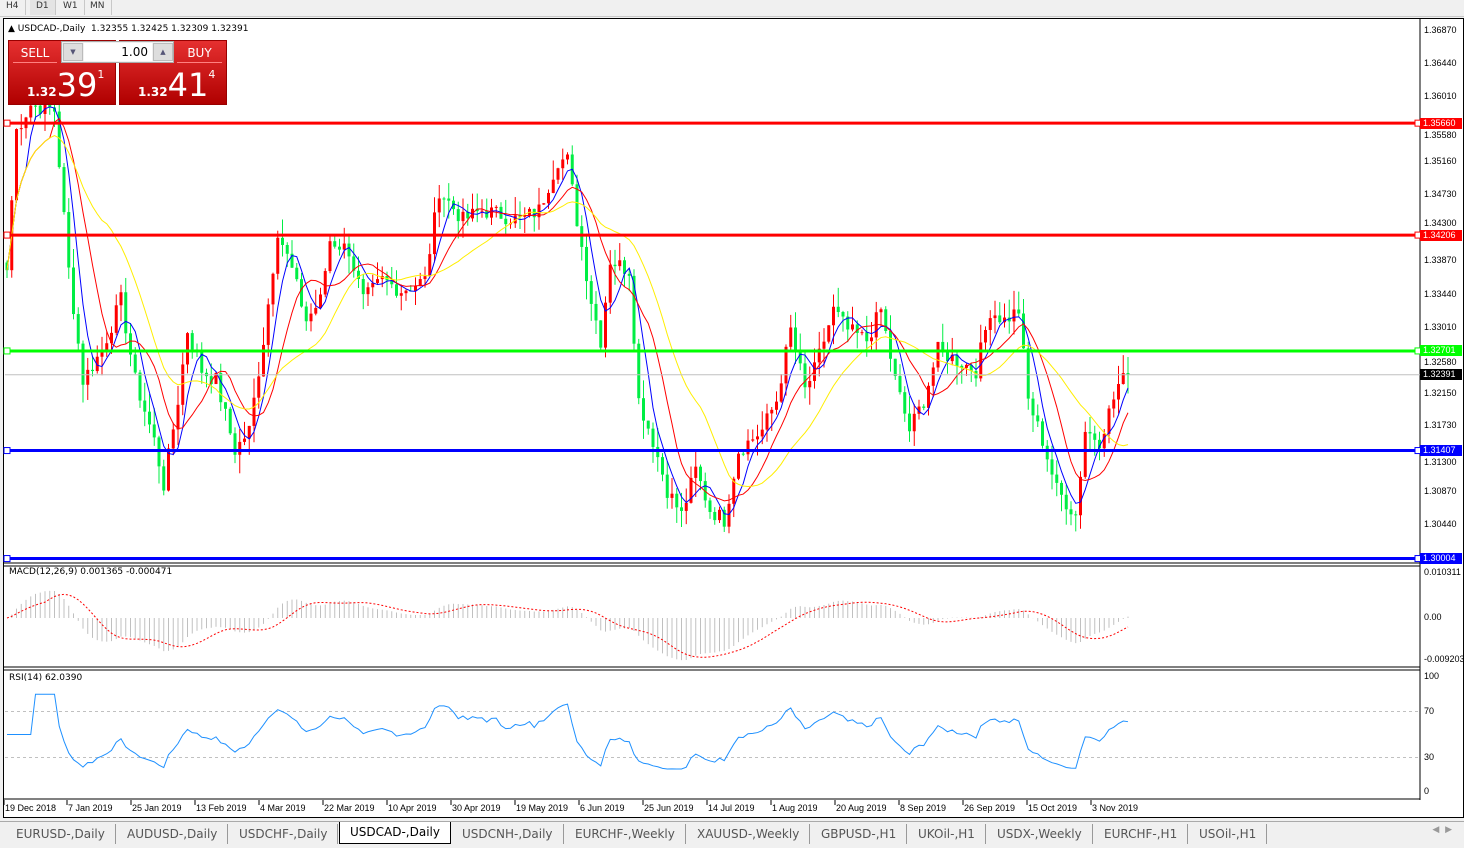  What do you see at coordinates (749, 834) in the screenshot?
I see `chart-tab: XAUUSD-,Weekly` at bounding box center [749, 834].